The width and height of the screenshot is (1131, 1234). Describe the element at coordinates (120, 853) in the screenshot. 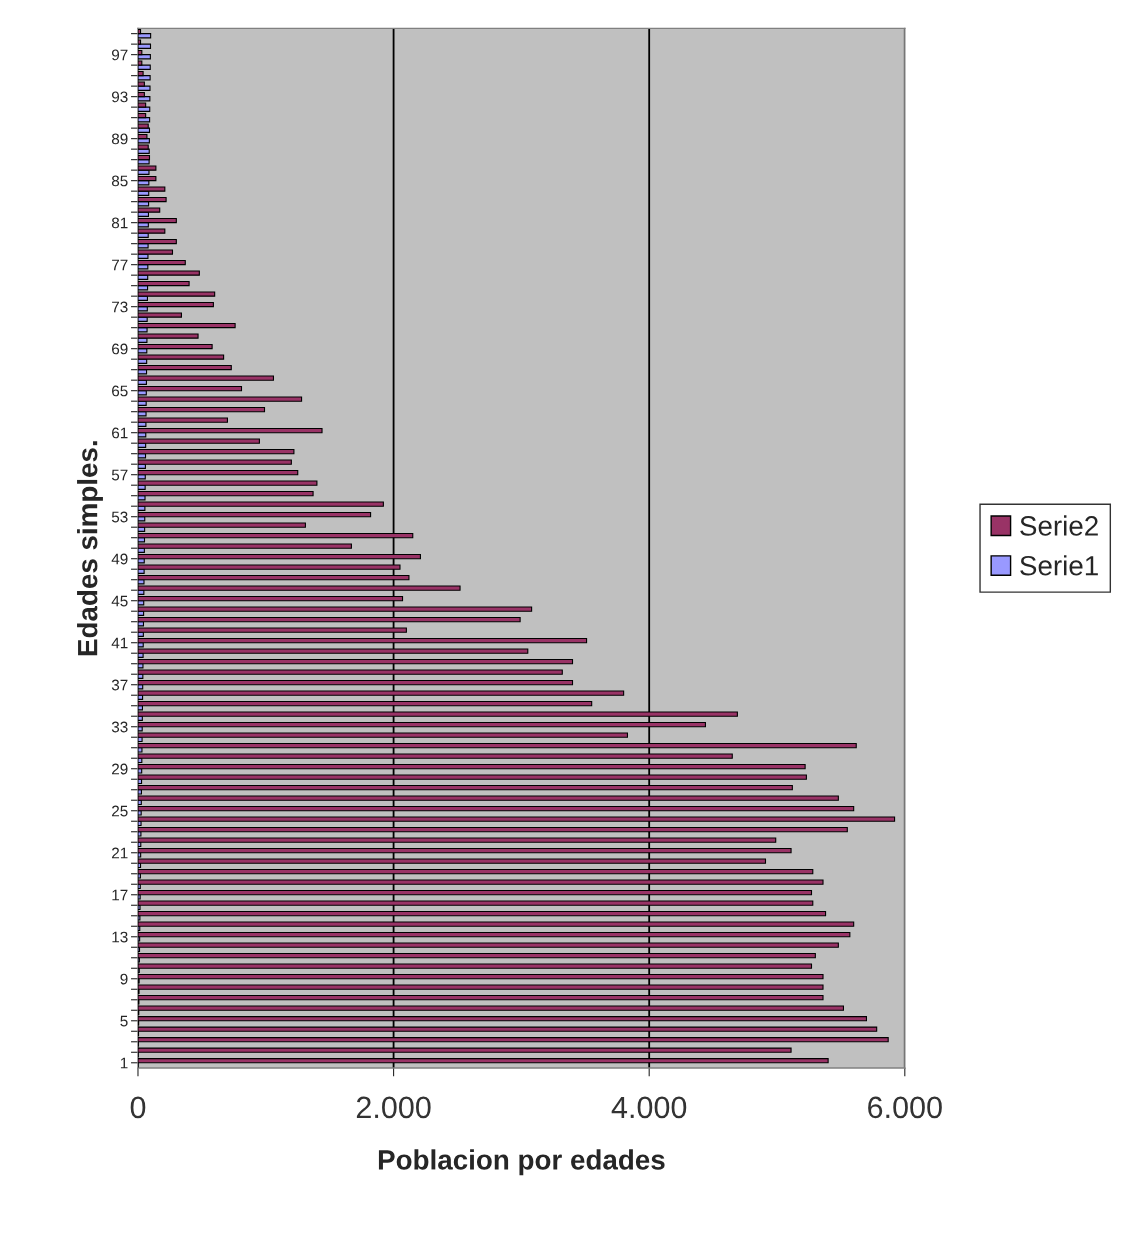

I see `y-tick-label: 21` at that location.